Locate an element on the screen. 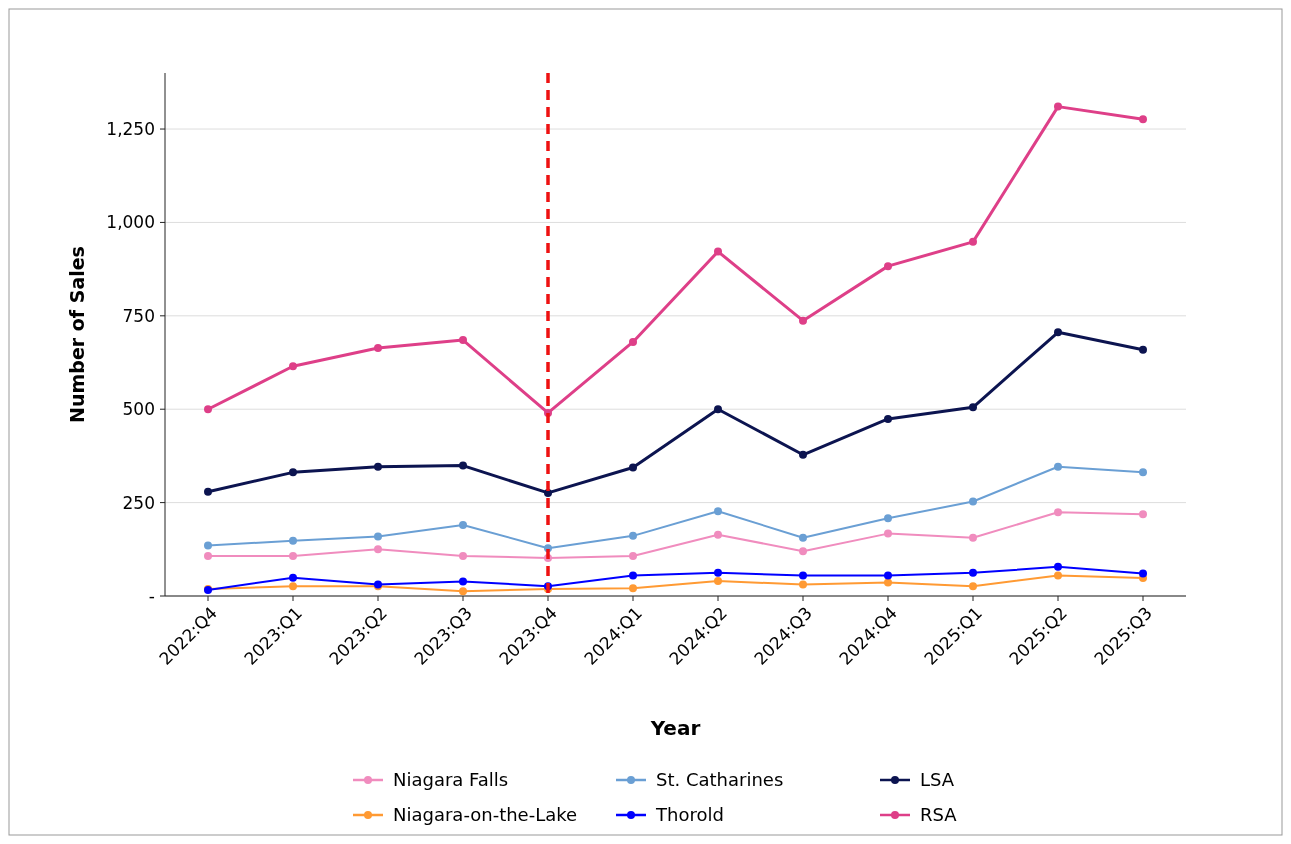 The width and height of the screenshot is (1291, 844). legend-label: LSA is located at coordinates (937, 780).